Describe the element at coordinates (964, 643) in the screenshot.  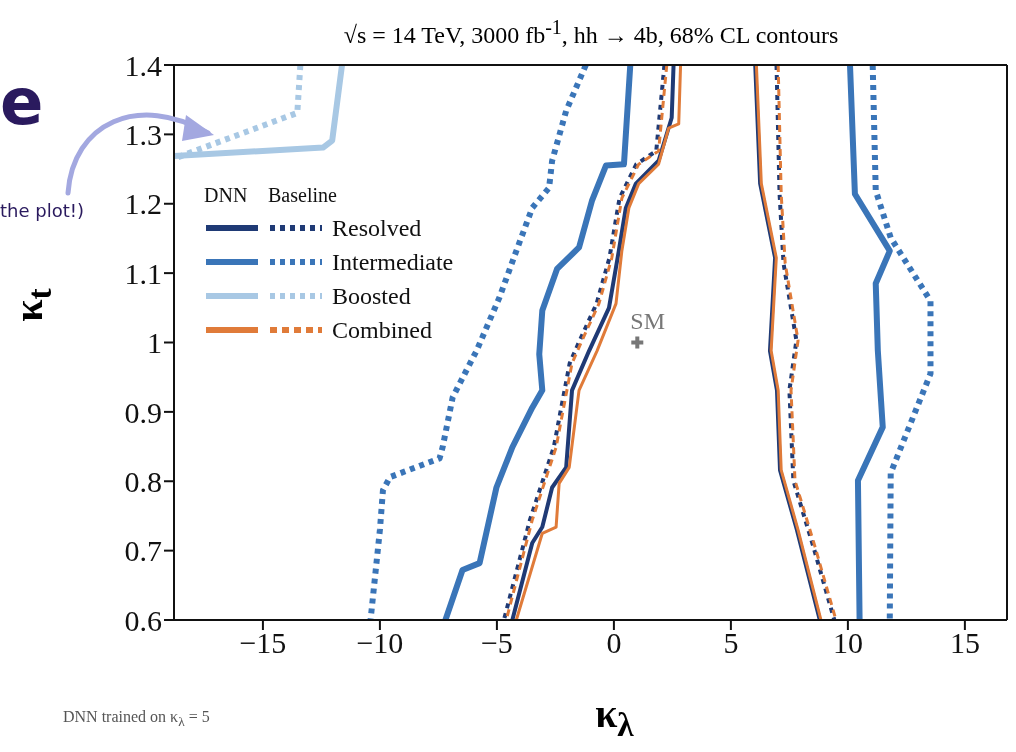
I see `x-tick-label: 15` at that location.